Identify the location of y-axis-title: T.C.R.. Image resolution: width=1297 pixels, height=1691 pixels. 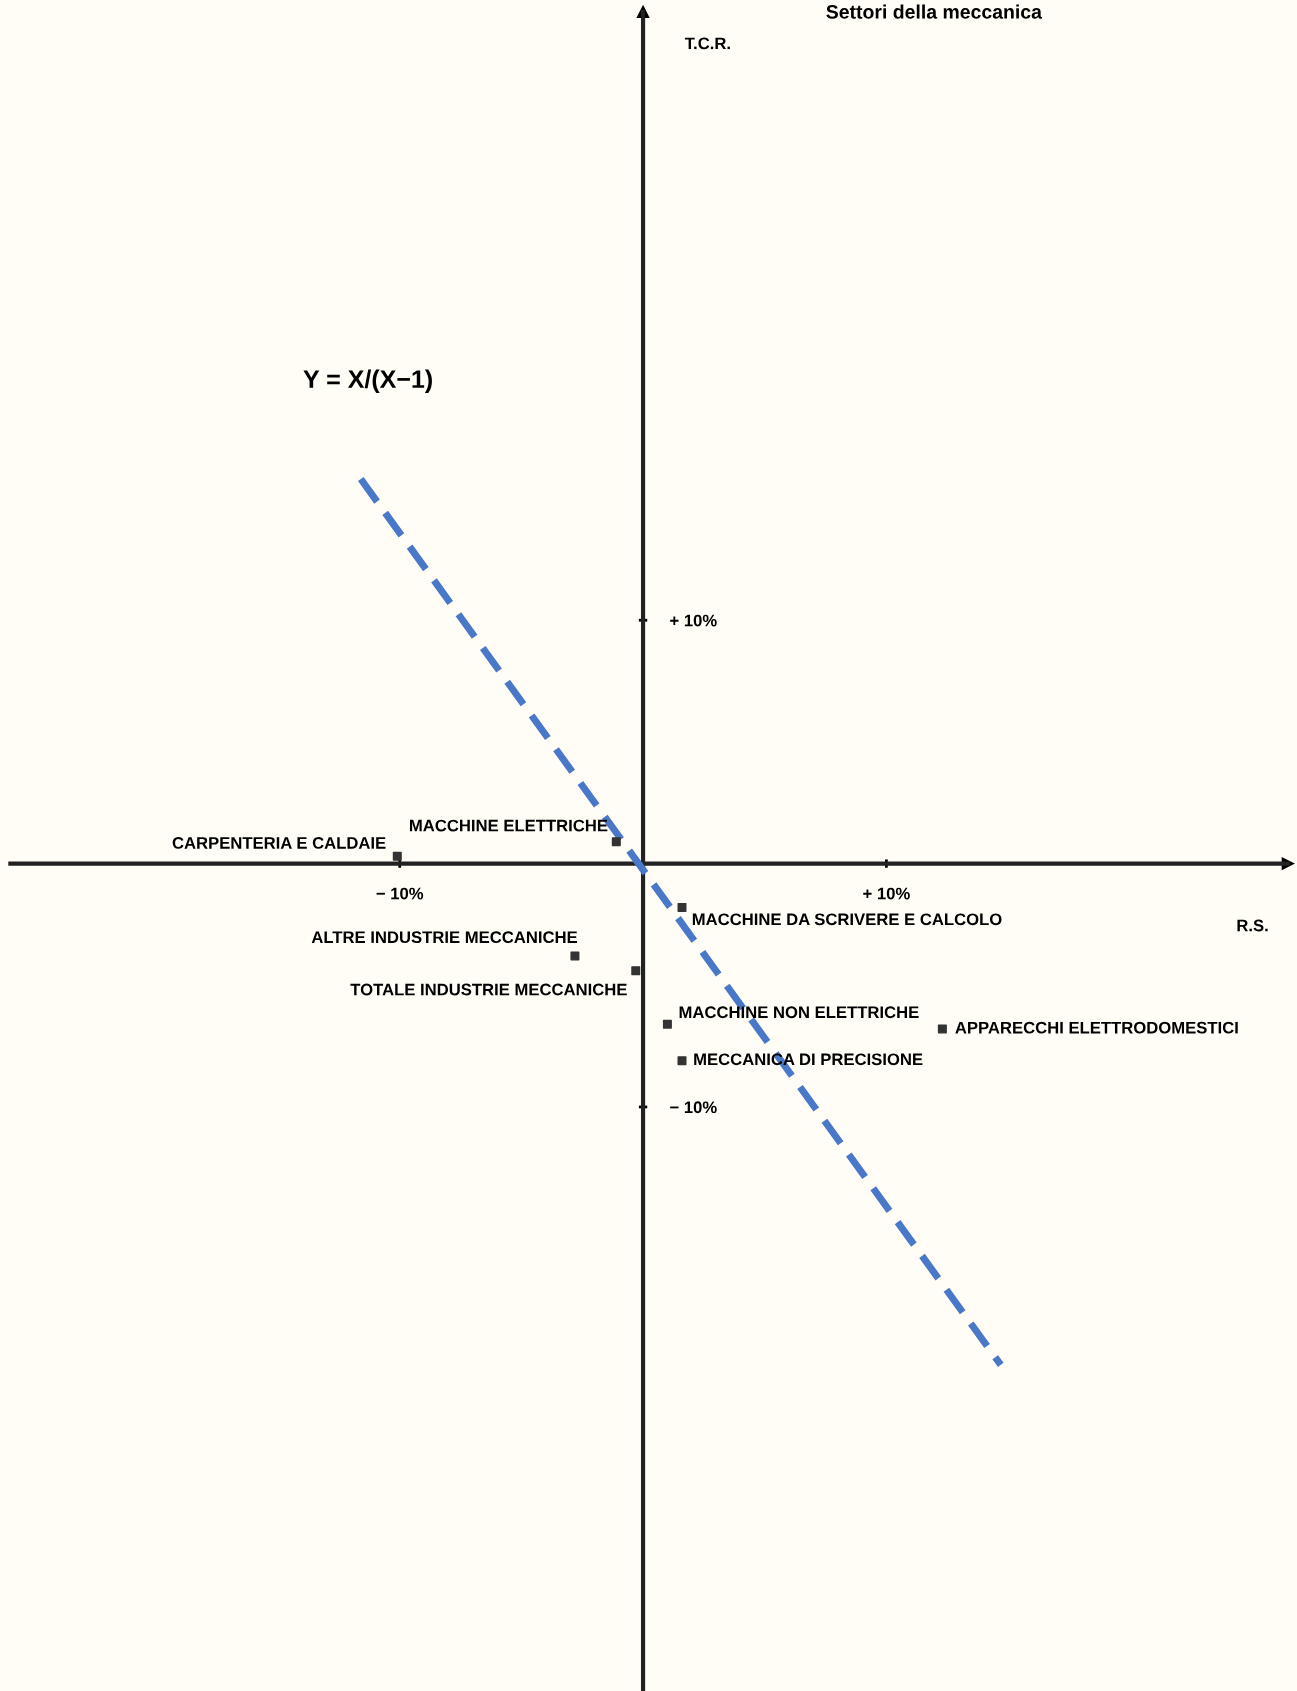
(707, 43).